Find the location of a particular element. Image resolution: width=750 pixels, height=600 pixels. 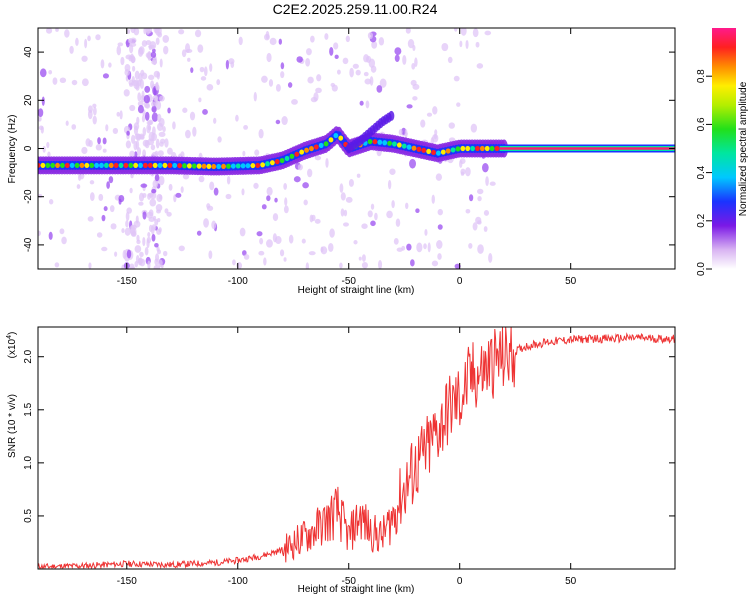

snr-xtick-label: -100 is located at coordinates (238, 581).